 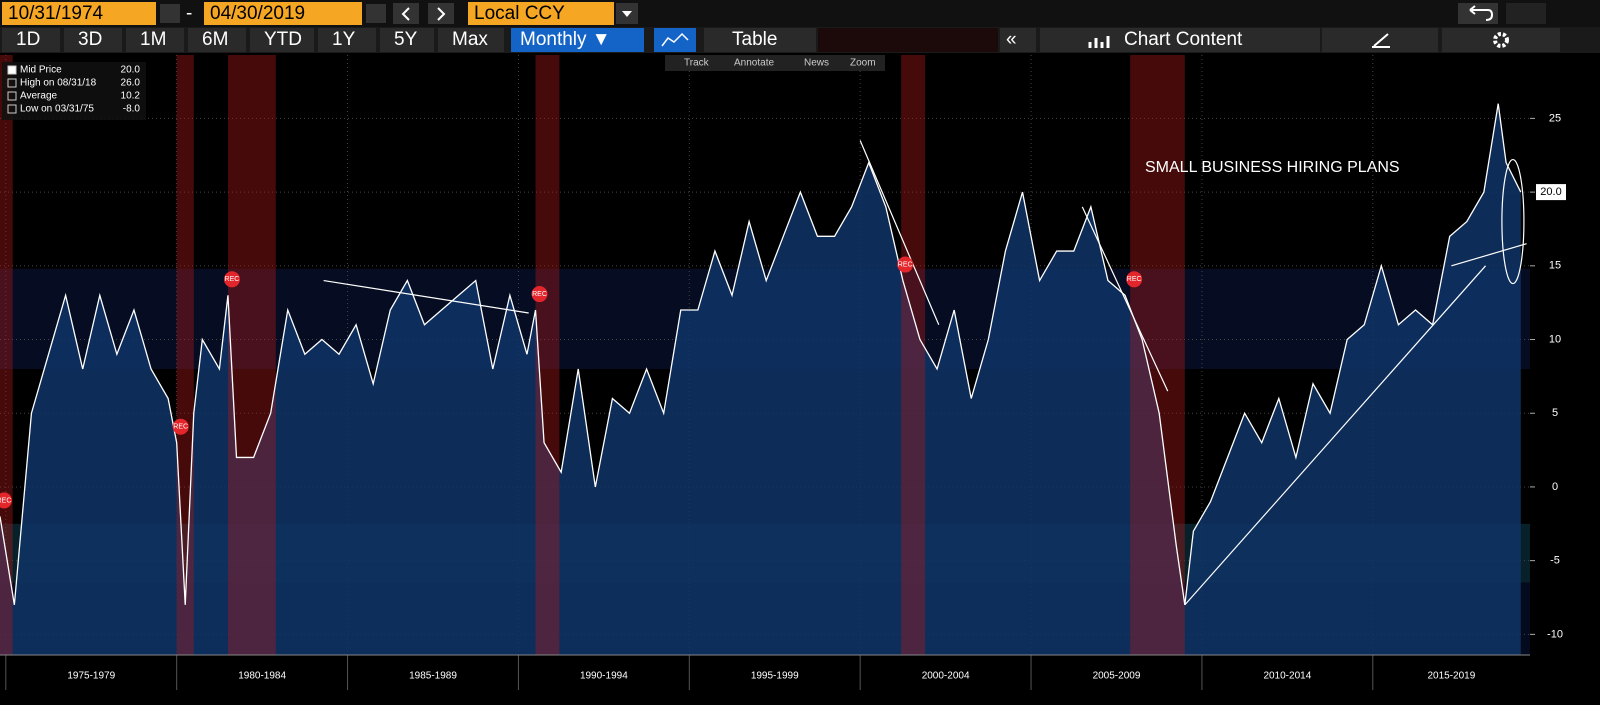 I want to click on prev-button, so click(x=406, y=13).